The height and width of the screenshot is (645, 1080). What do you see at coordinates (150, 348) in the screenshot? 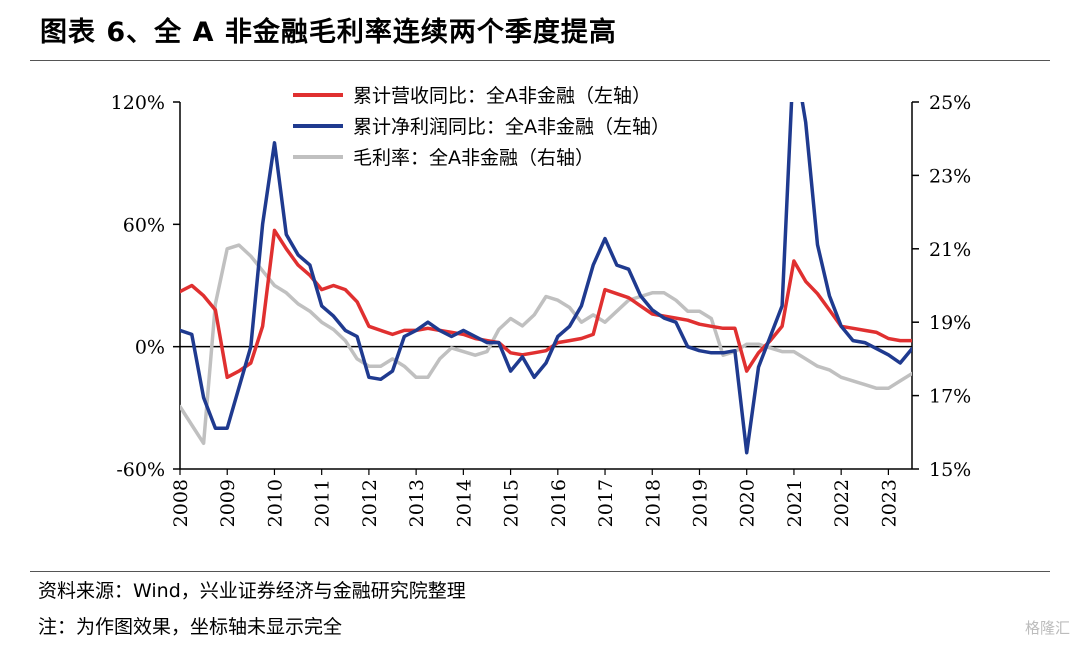
I see `left-tick-label: 0%` at bounding box center [150, 348].